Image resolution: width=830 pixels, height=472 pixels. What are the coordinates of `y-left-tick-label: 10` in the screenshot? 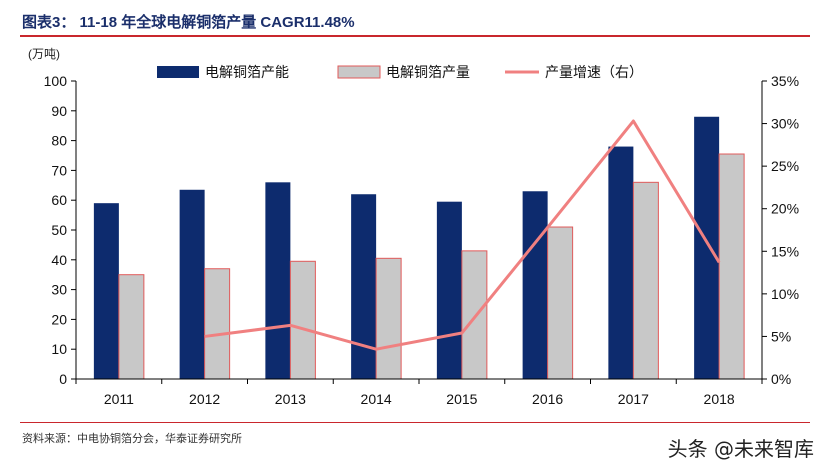 It's located at (59, 349).